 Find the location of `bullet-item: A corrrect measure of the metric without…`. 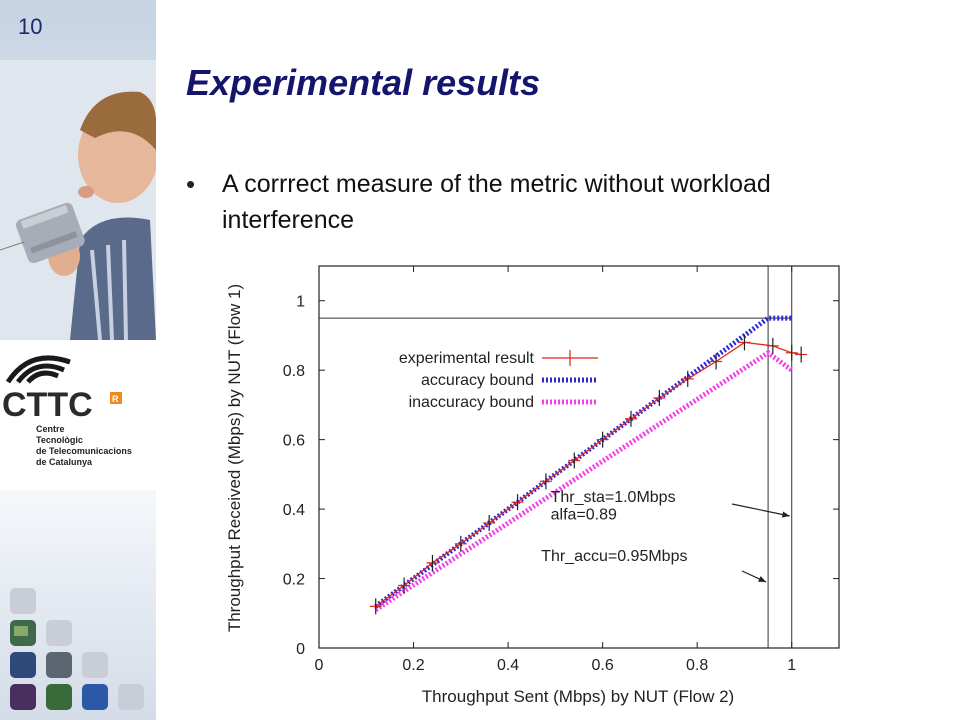

bullet-item: A corrrect measure of the metric without… is located at coordinates (496, 202).